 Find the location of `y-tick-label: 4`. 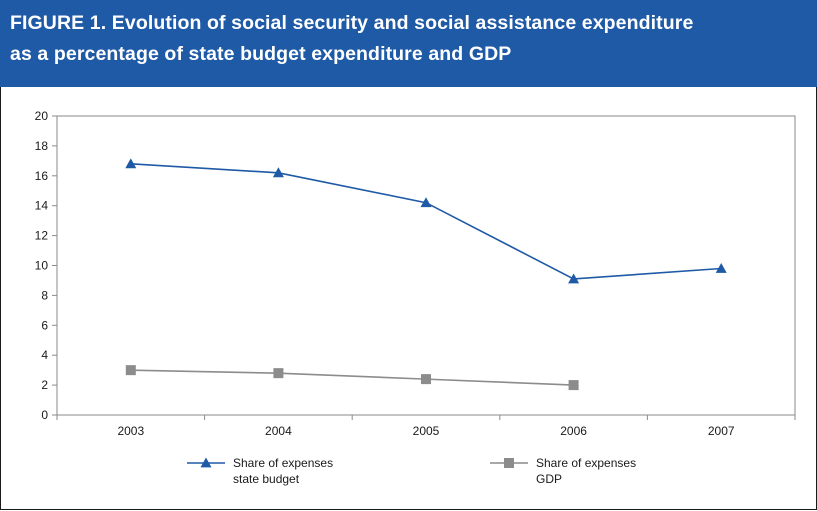

y-tick-label: 4 is located at coordinates (44, 355).